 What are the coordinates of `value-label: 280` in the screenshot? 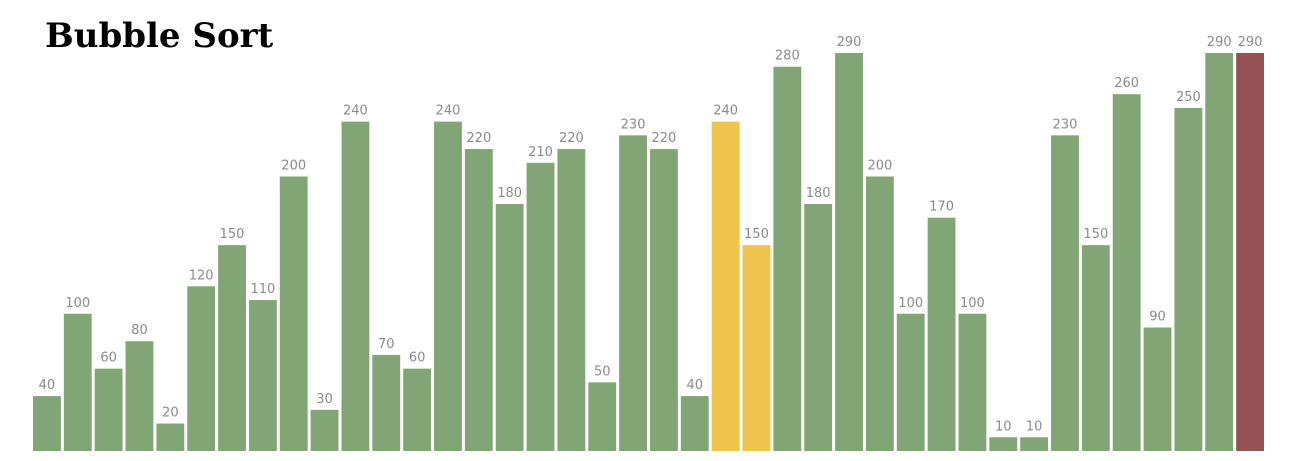 It's located at (787, 56).